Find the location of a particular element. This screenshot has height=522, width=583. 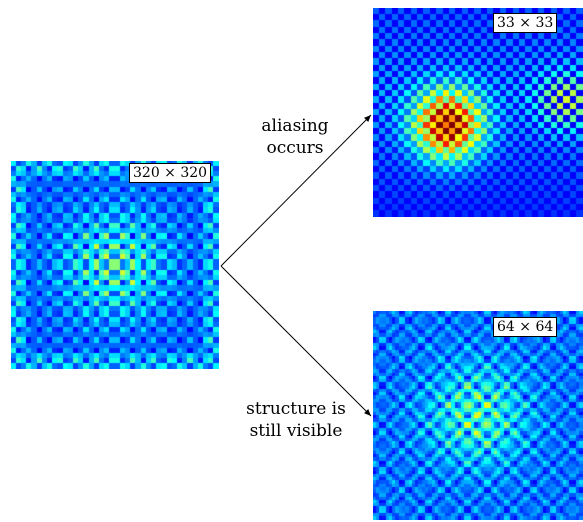

annotation-structure: structure is still visible is located at coordinates (296, 420).